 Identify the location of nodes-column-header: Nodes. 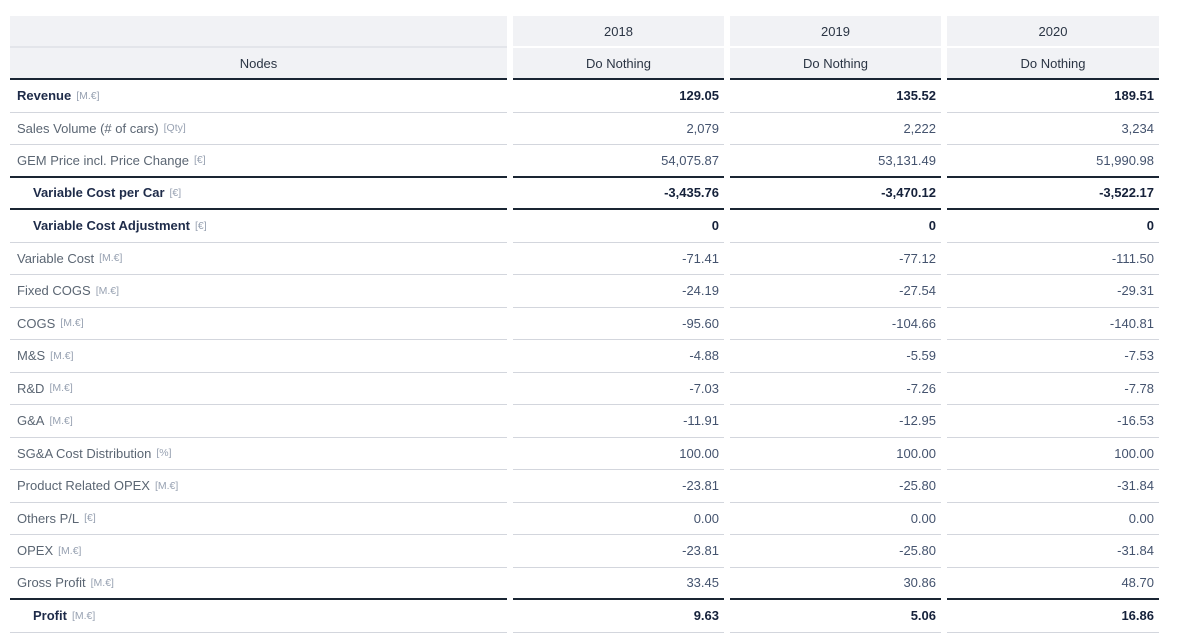
(258, 64).